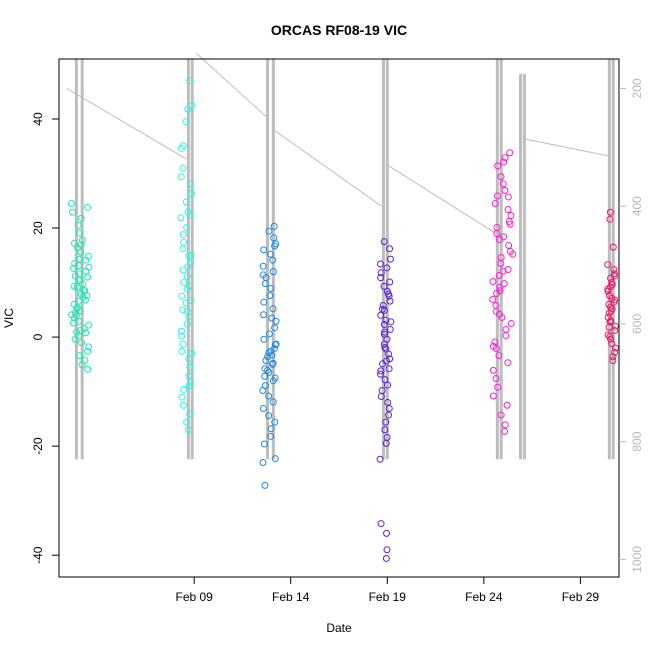 This screenshot has width=650, height=650. I want to click on y-axis-label: VIC, so click(9, 318).